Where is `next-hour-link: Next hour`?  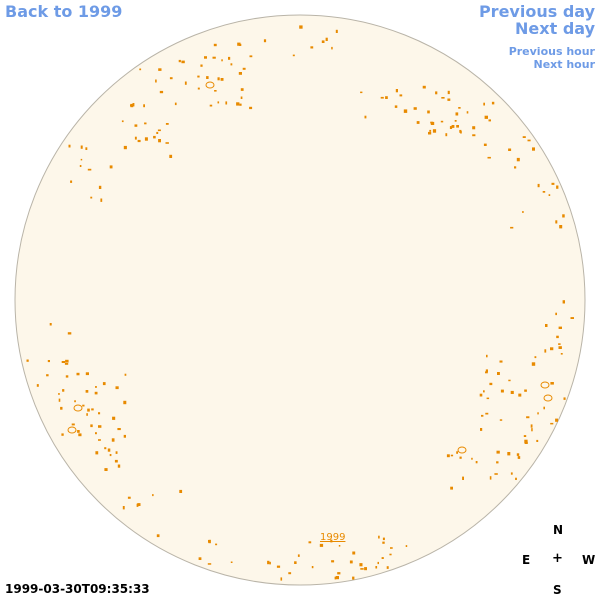
next-hour-link: Next hour is located at coordinates (564, 64).